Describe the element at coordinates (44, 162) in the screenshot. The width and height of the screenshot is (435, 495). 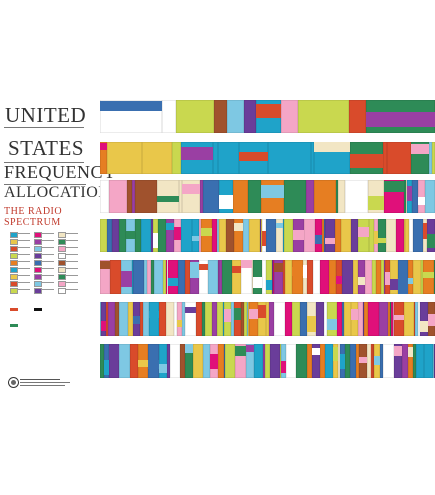
I see `title-divider` at that location.